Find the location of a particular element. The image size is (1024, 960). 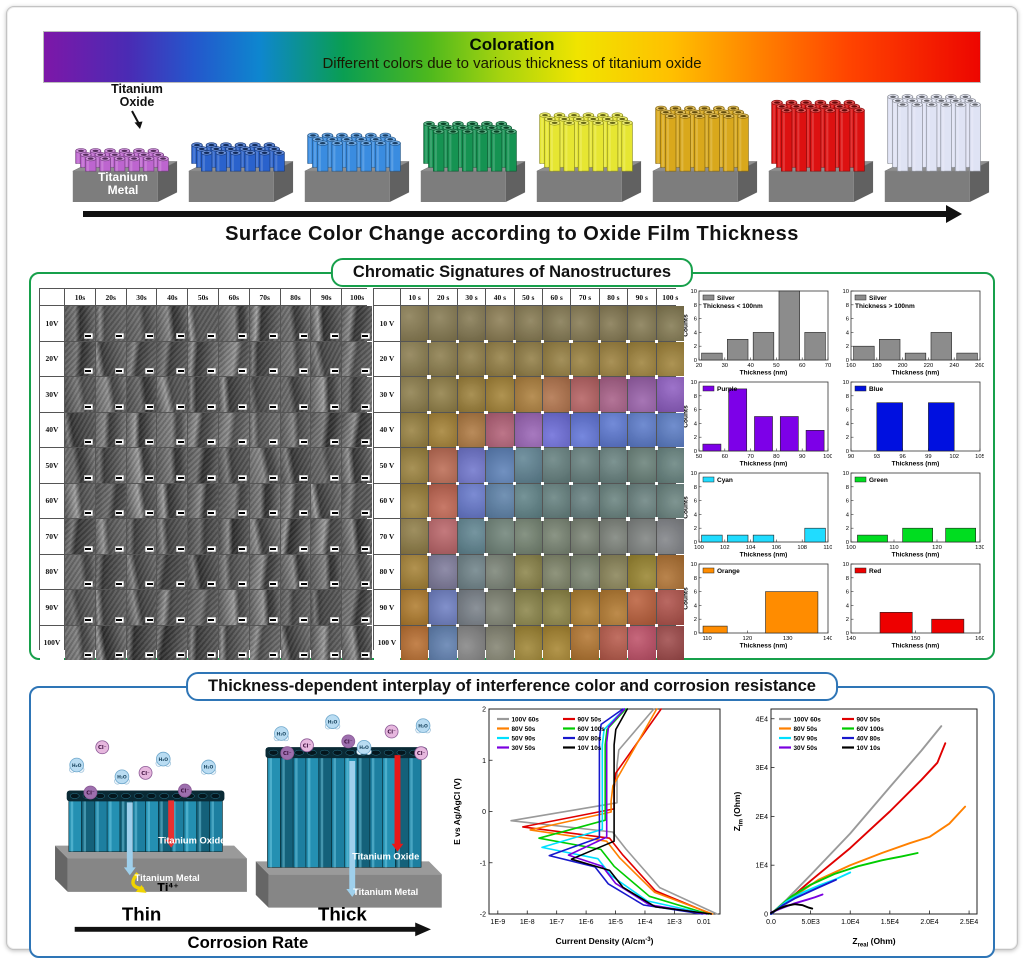

sem-row-header: 10V is located at coordinates (52, 323).